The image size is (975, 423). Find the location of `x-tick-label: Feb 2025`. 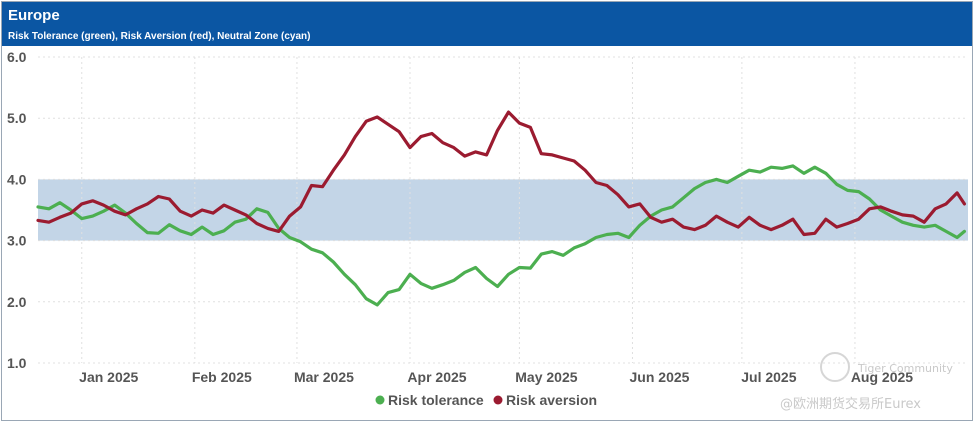

x-tick-label: Feb 2025 is located at coordinates (222, 377).